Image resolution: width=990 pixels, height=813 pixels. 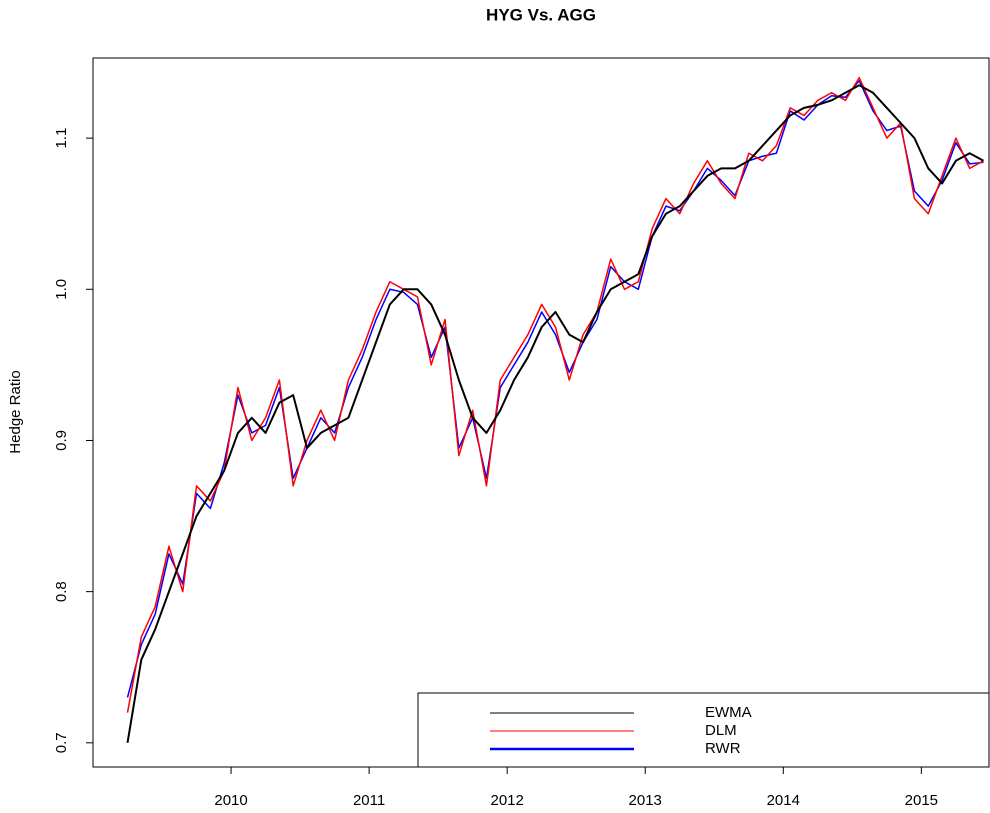 I want to click on x-tick-label: 2011, so click(x=369, y=800).